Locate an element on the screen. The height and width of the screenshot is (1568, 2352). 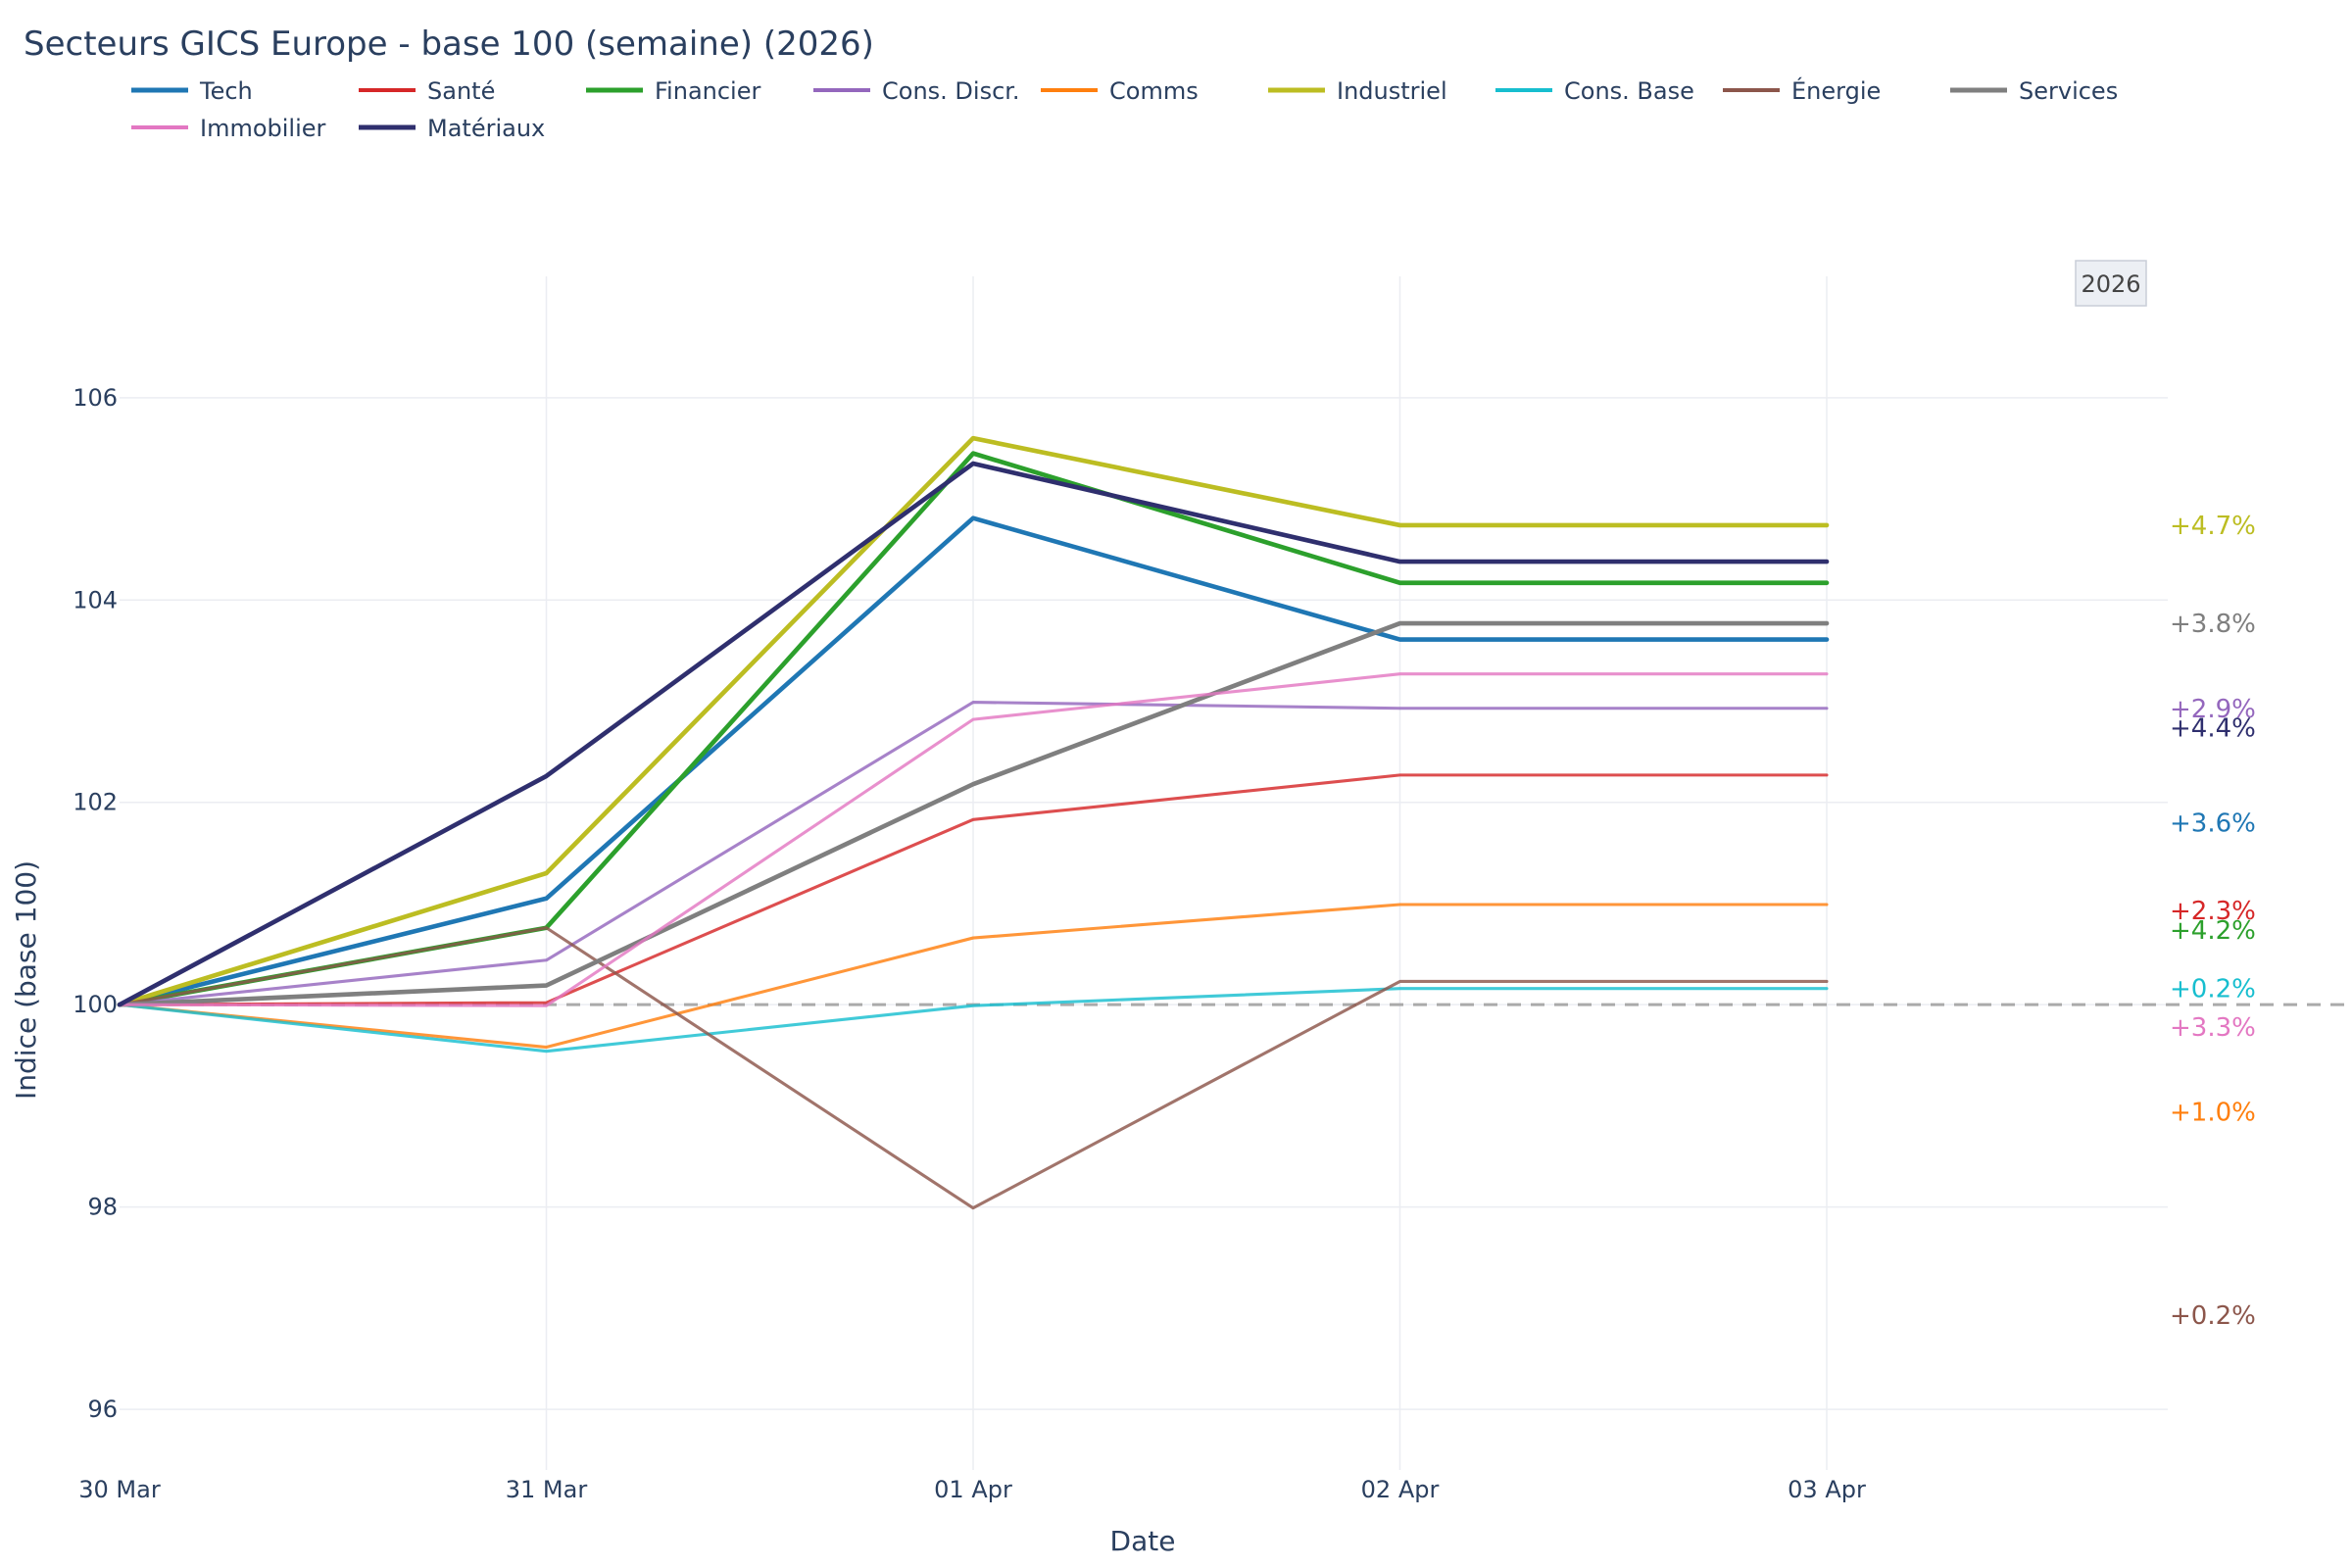
legend-label: Comms is located at coordinates (1154, 91).